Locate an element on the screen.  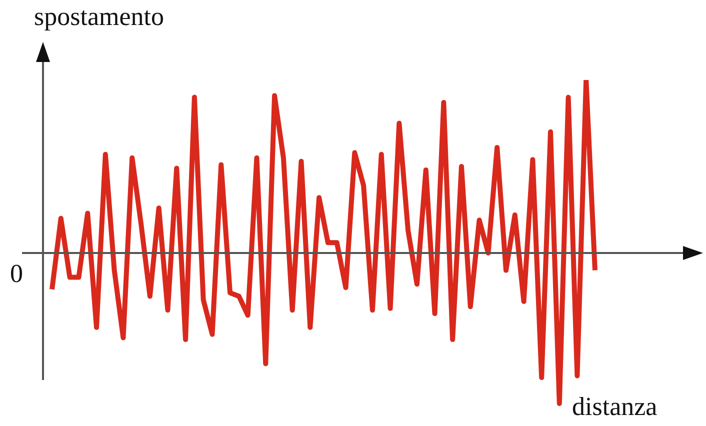
y-axis-title: spostamento is located at coordinates (99, 17).